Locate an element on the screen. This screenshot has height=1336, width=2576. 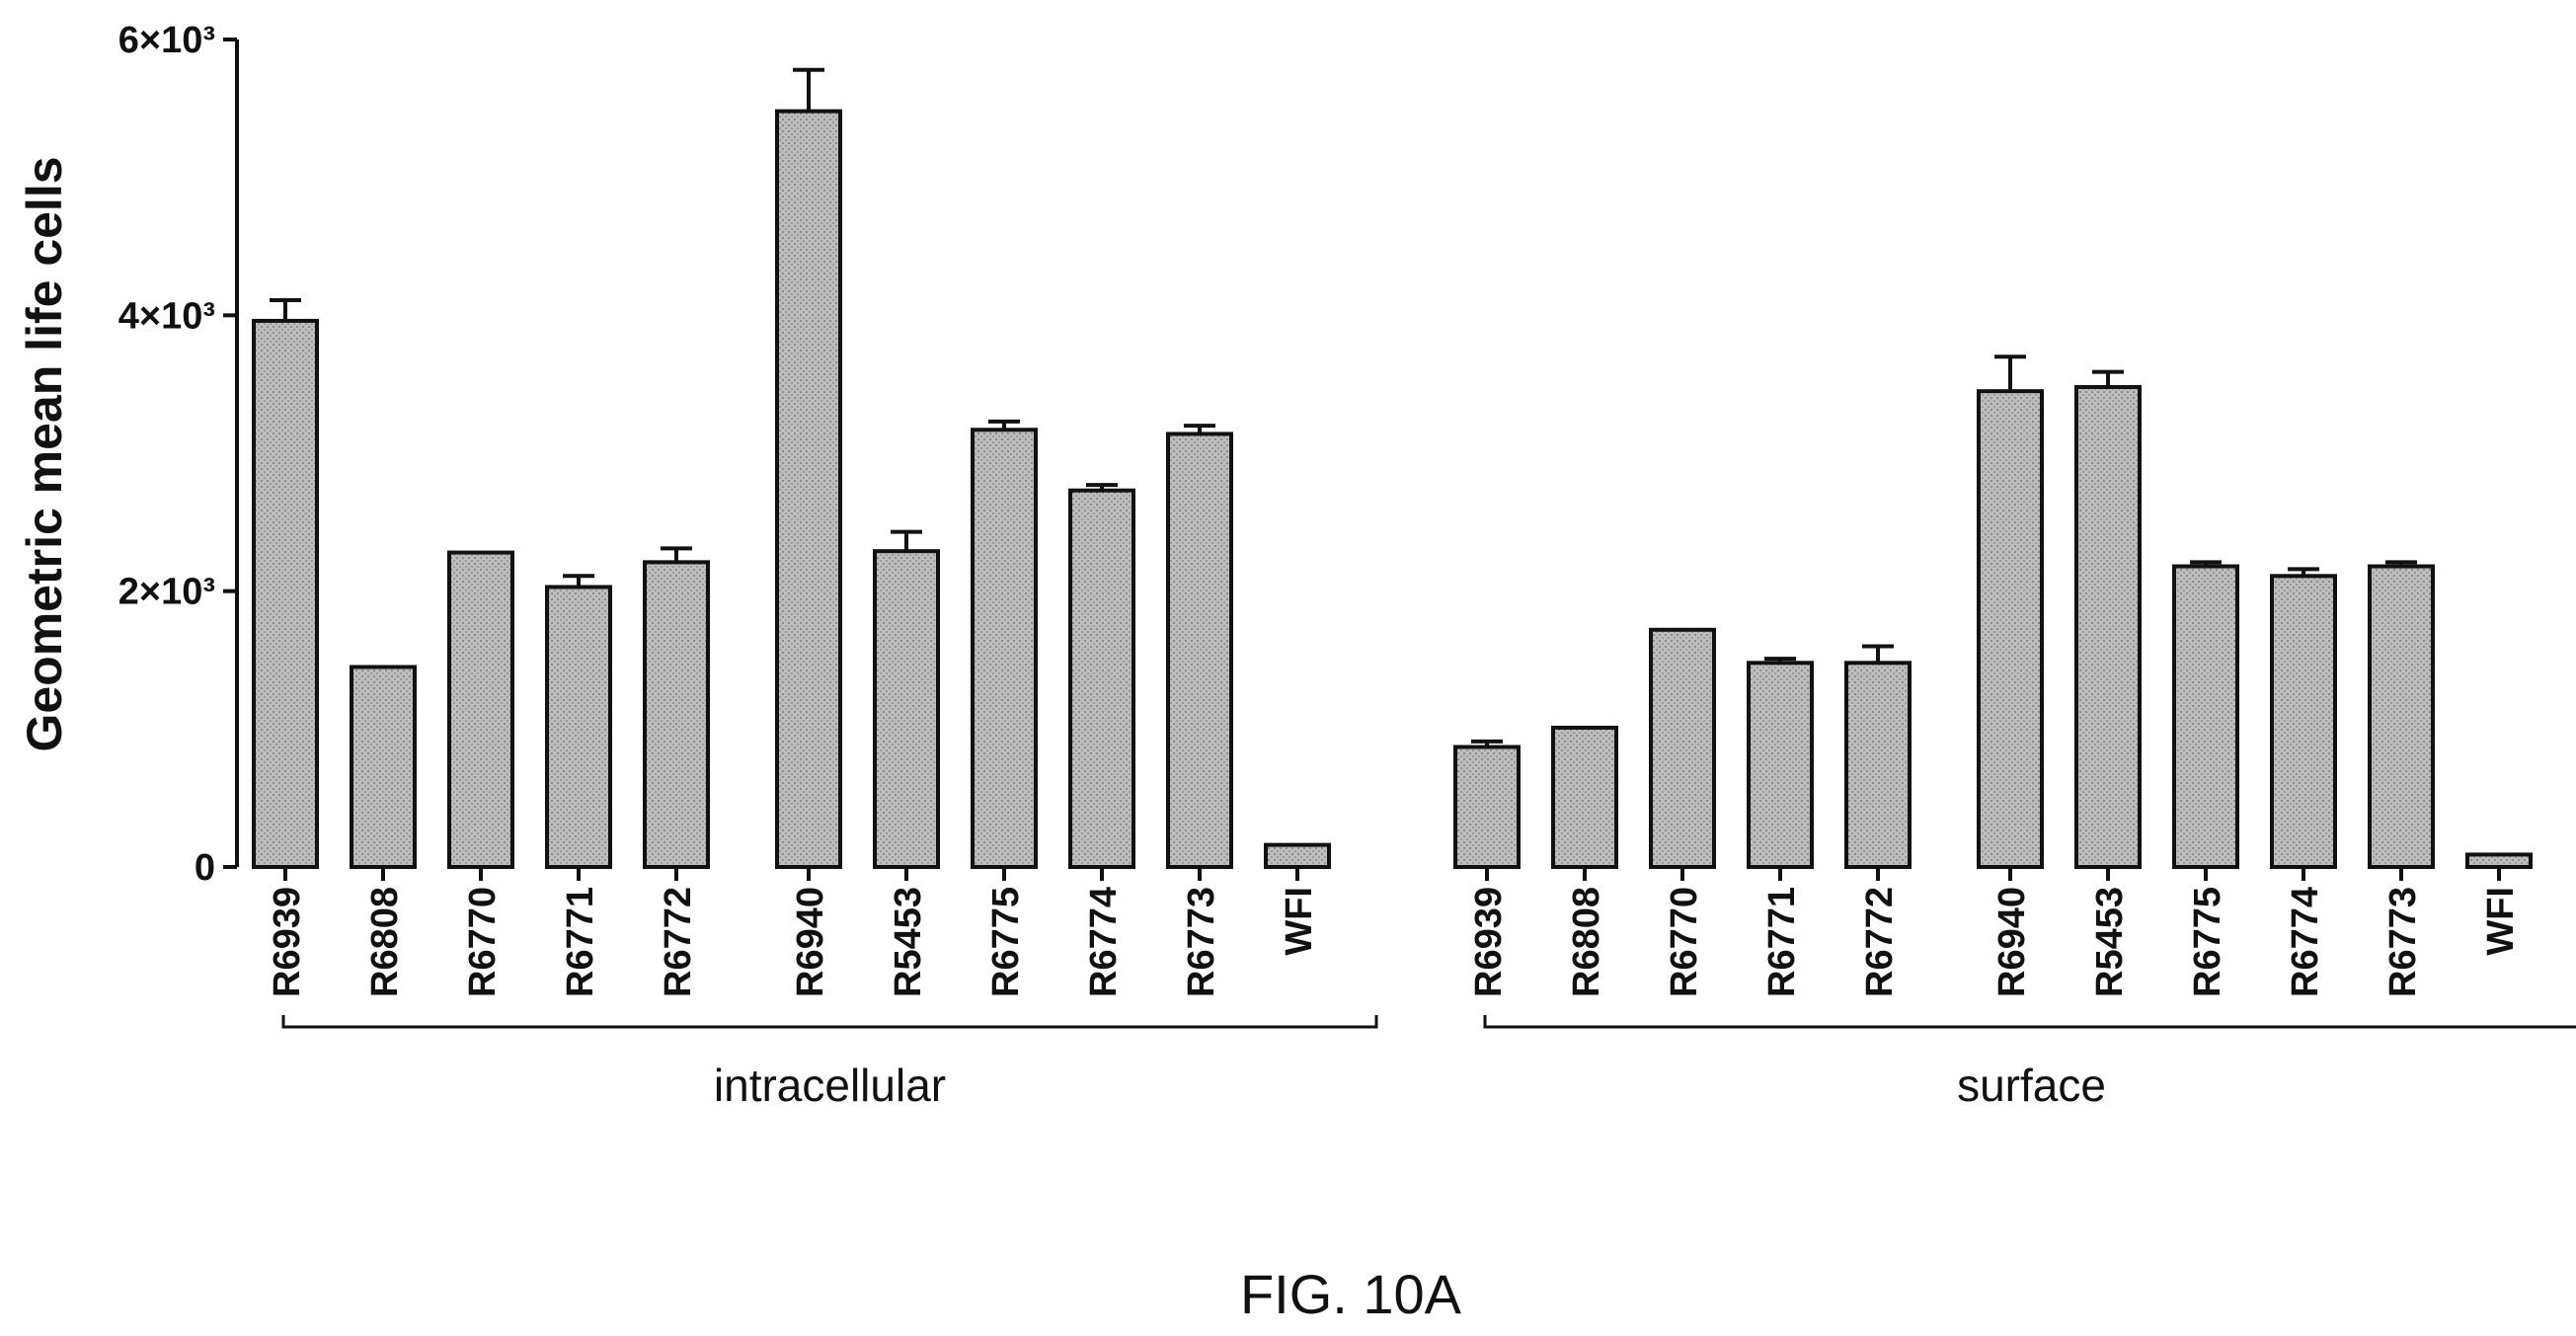
y-tick-label: 2×10³ is located at coordinates (166, 593).